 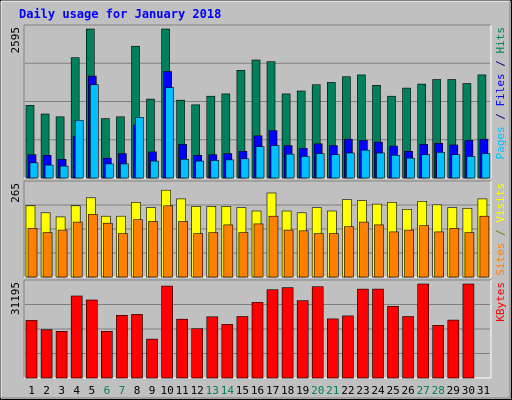 I want to click on tick-label-day-13: 13, so click(x=212, y=390).